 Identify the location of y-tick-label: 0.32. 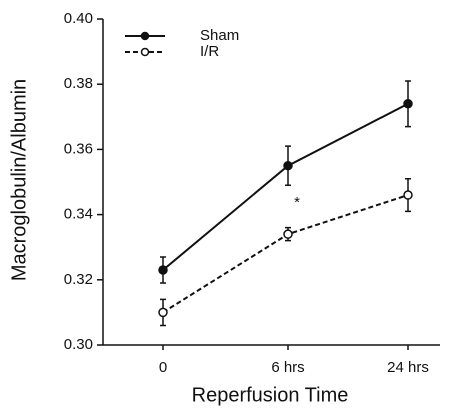
(78, 279).